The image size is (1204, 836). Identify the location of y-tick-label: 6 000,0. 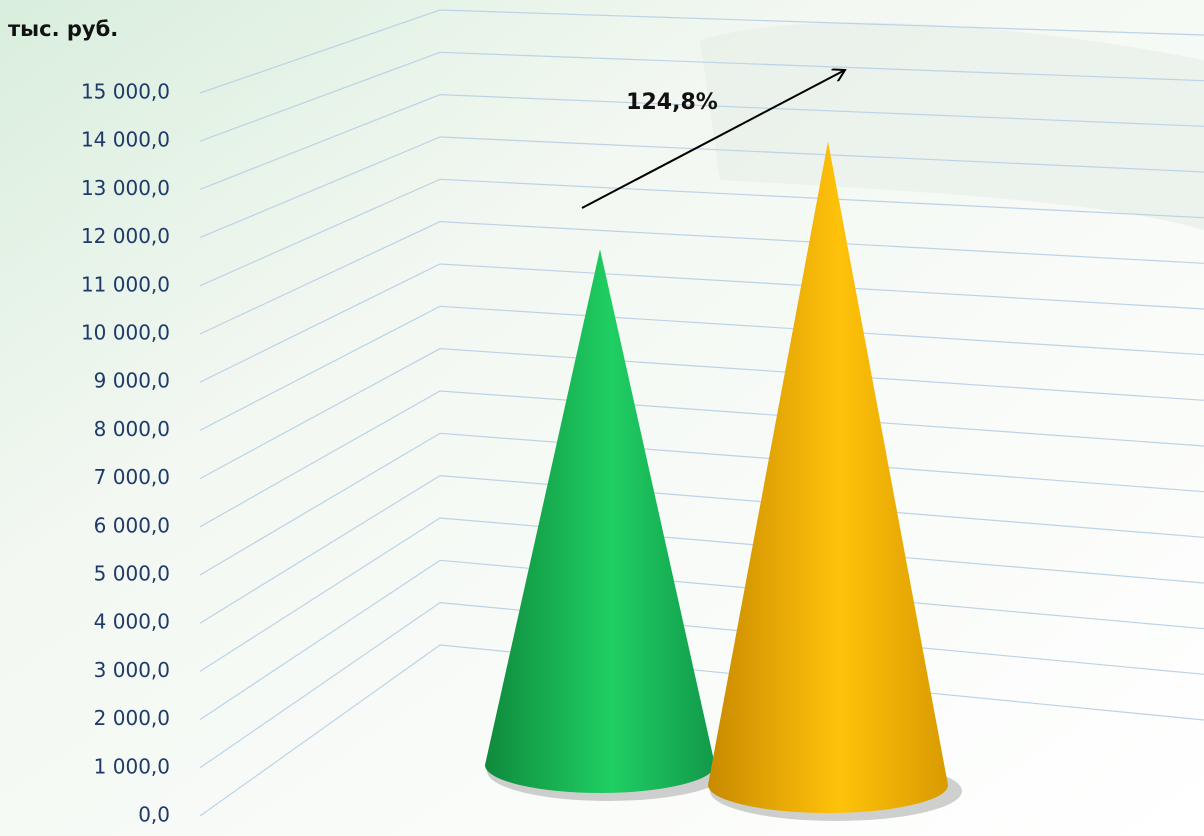
(132, 525).